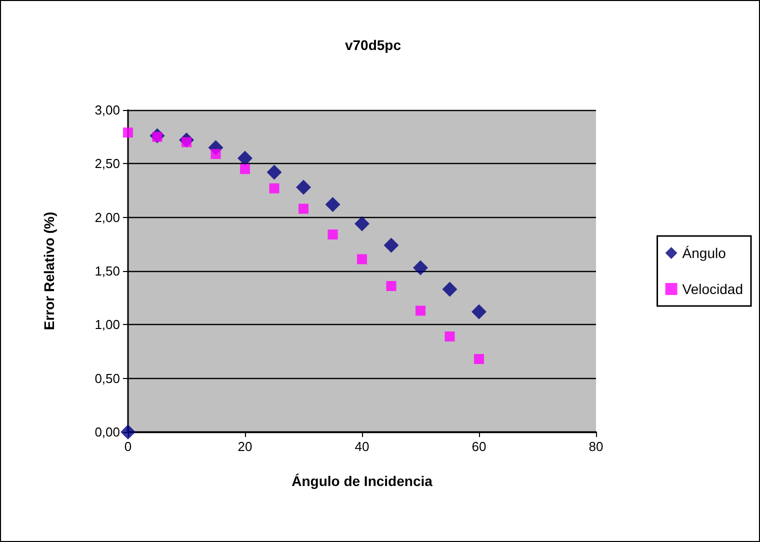  What do you see at coordinates (49, 271) in the screenshot?
I see `y-axis-title: Error Relativo (%)` at bounding box center [49, 271].